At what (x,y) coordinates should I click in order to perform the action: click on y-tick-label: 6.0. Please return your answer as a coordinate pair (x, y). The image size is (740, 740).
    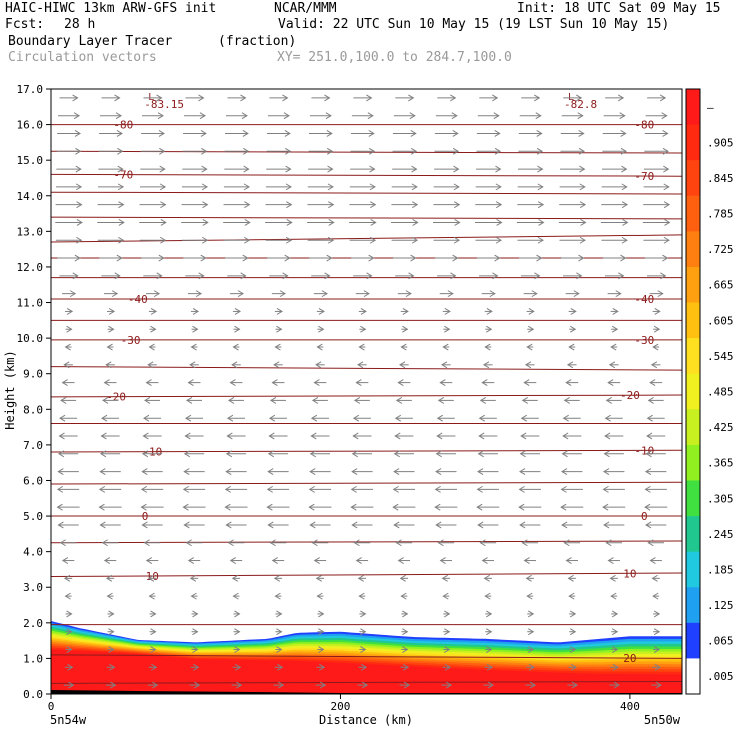
    Looking at the image, I should click on (33, 480).